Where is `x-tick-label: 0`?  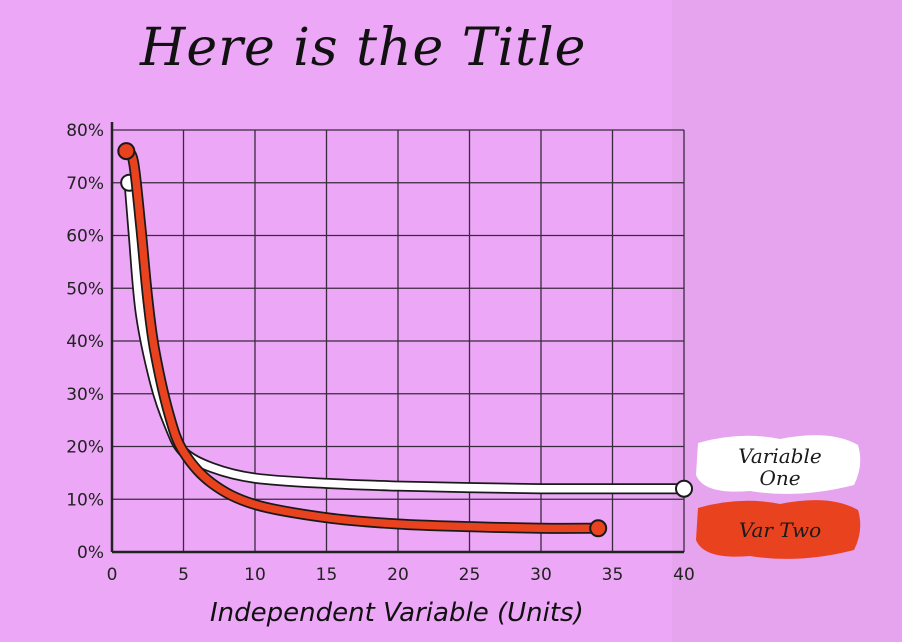 x-tick-label: 0 is located at coordinates (112, 575).